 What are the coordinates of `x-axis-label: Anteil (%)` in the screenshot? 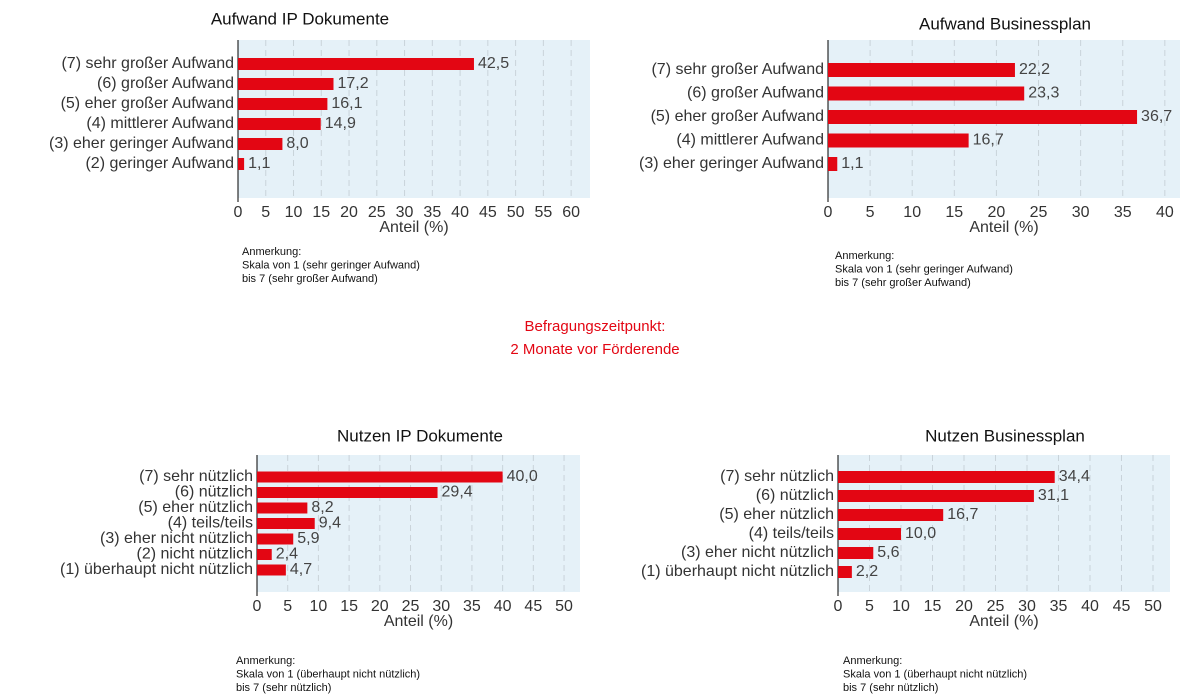 It's located at (413, 227).